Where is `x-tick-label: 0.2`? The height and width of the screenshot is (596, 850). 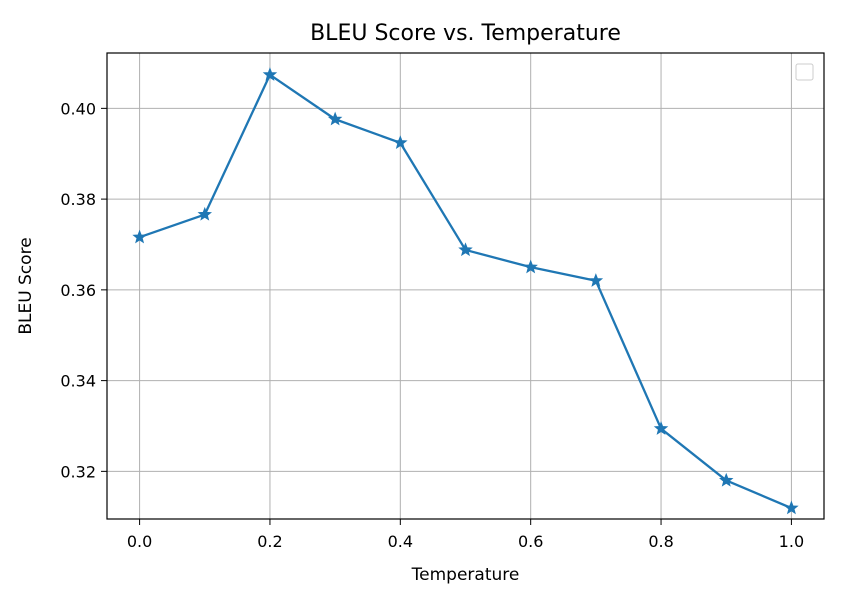 x-tick-label: 0.2 is located at coordinates (269, 541).